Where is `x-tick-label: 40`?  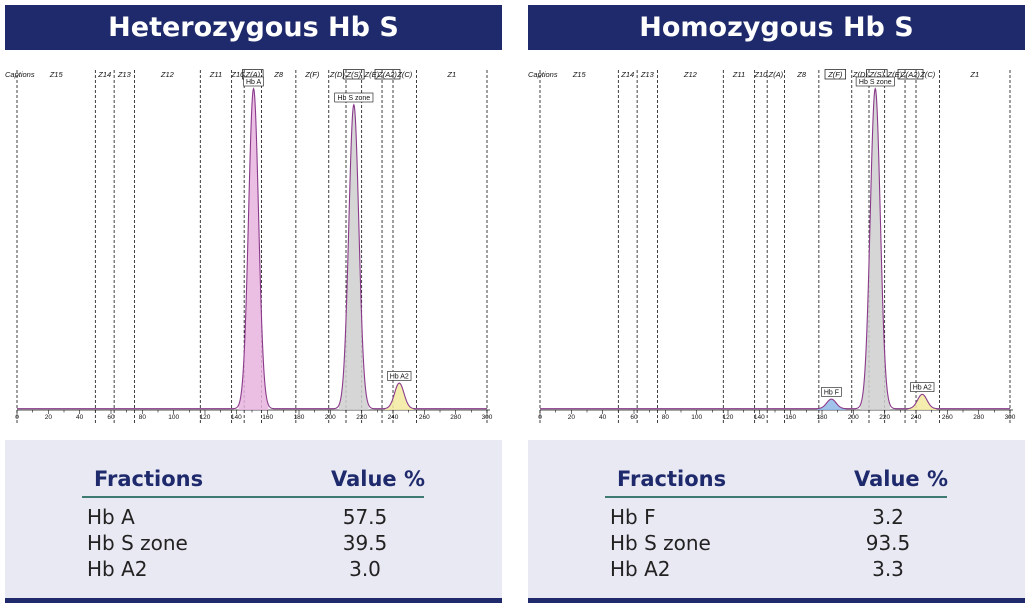
x-tick-label: 40 is located at coordinates (603, 417).